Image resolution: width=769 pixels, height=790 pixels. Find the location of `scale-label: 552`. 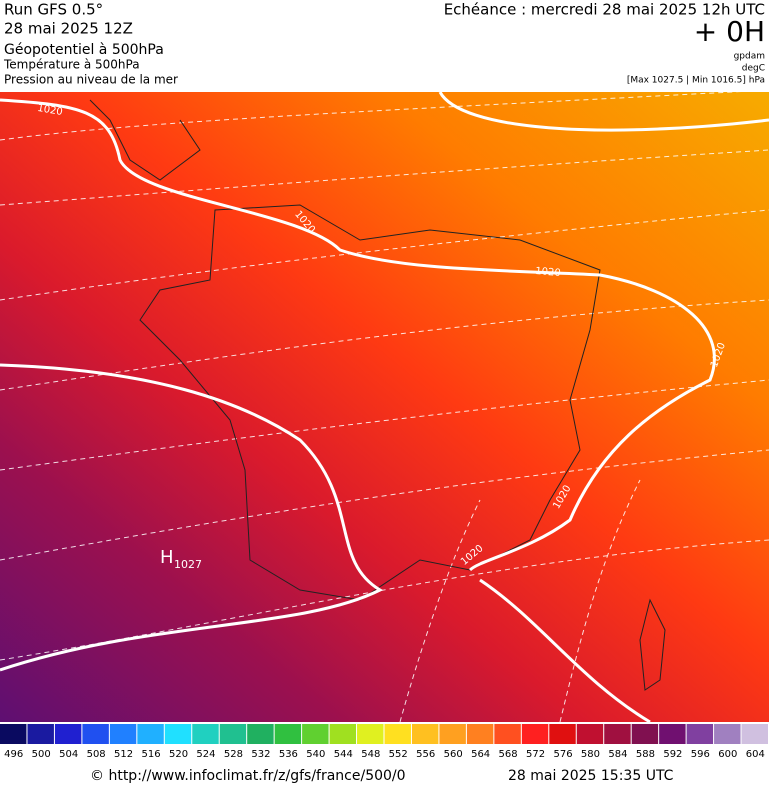

scale-label: 552 is located at coordinates (398, 754).